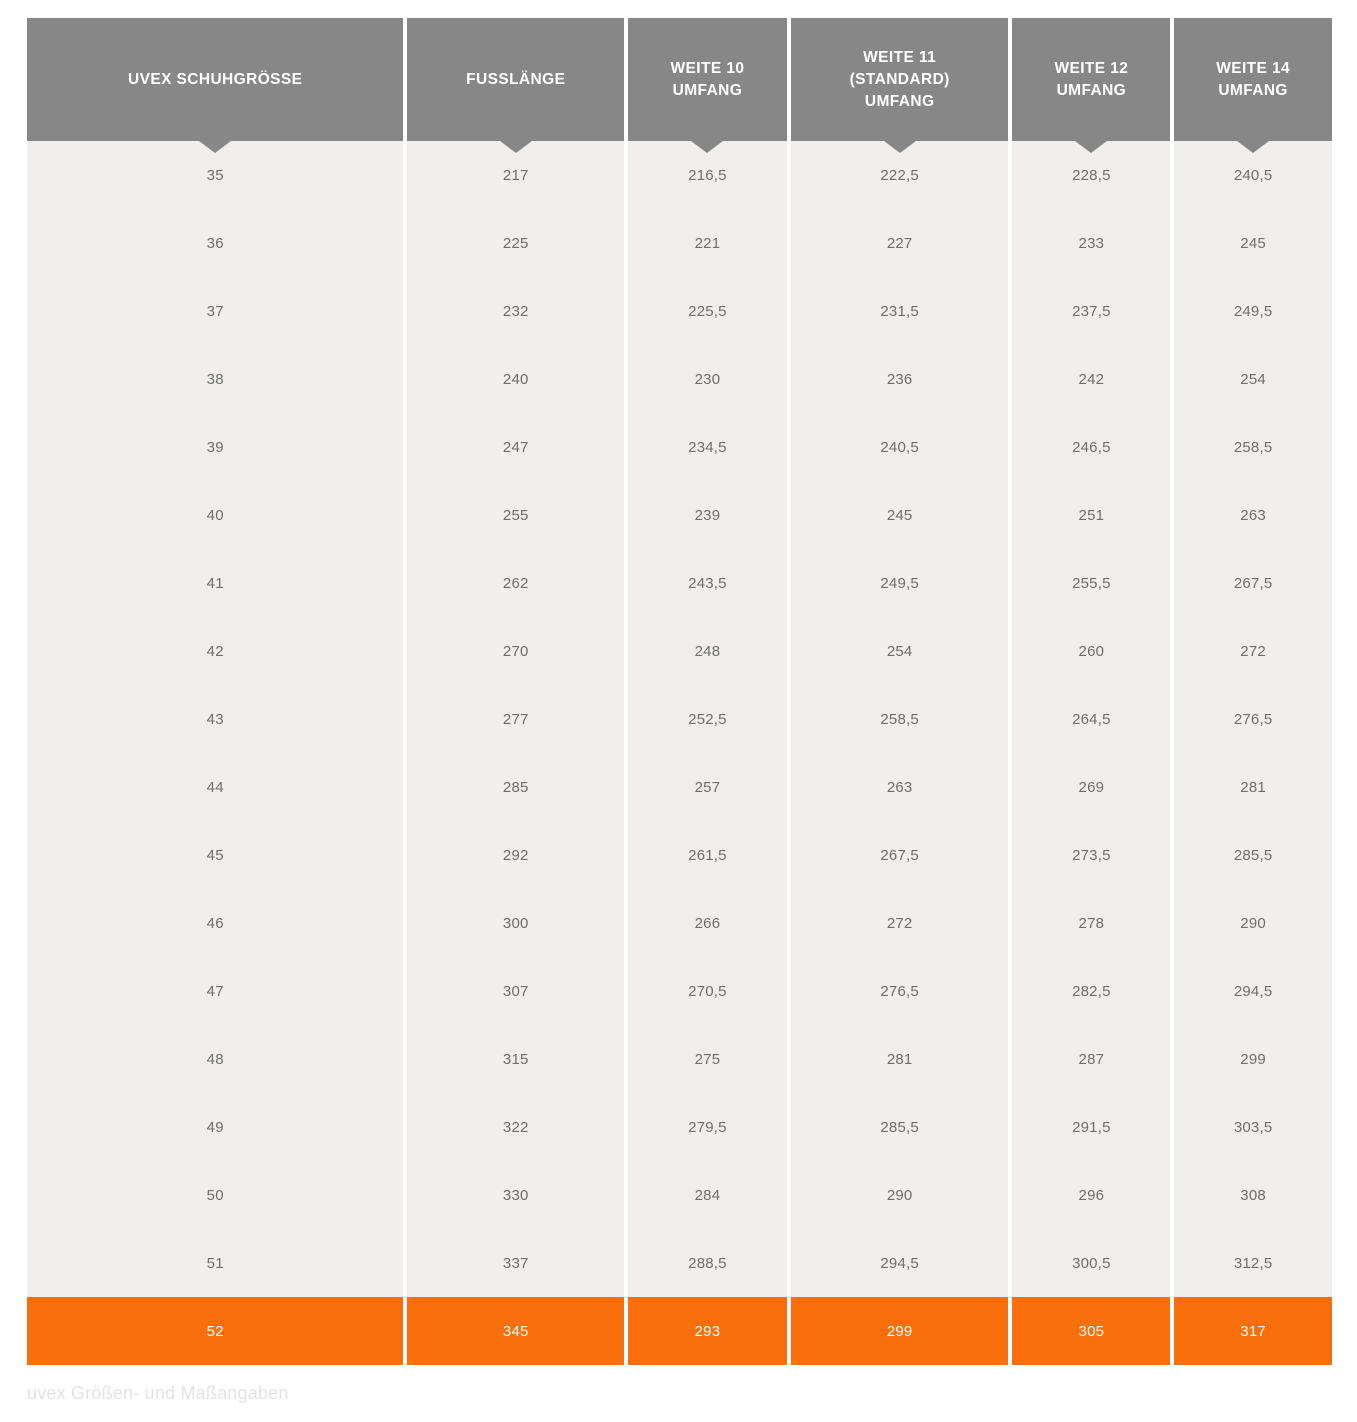 Image resolution: width=1357 pixels, height=1422 pixels. What do you see at coordinates (707, 515) in the screenshot?
I see `table-cell: 239` at bounding box center [707, 515].